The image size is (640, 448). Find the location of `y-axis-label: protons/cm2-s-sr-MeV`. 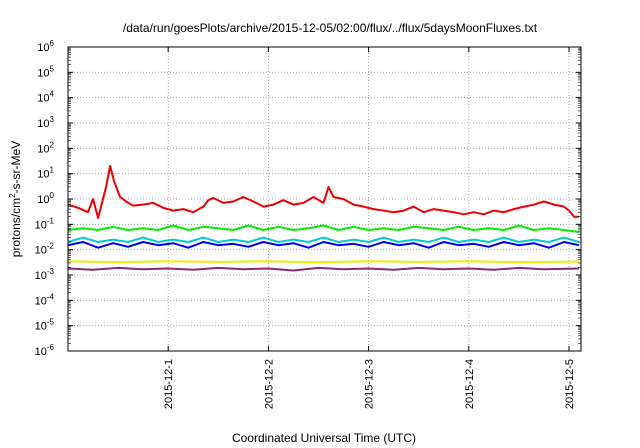

y-axis-label: protons/cm2-s-sr-MeV is located at coordinates (15, 199).